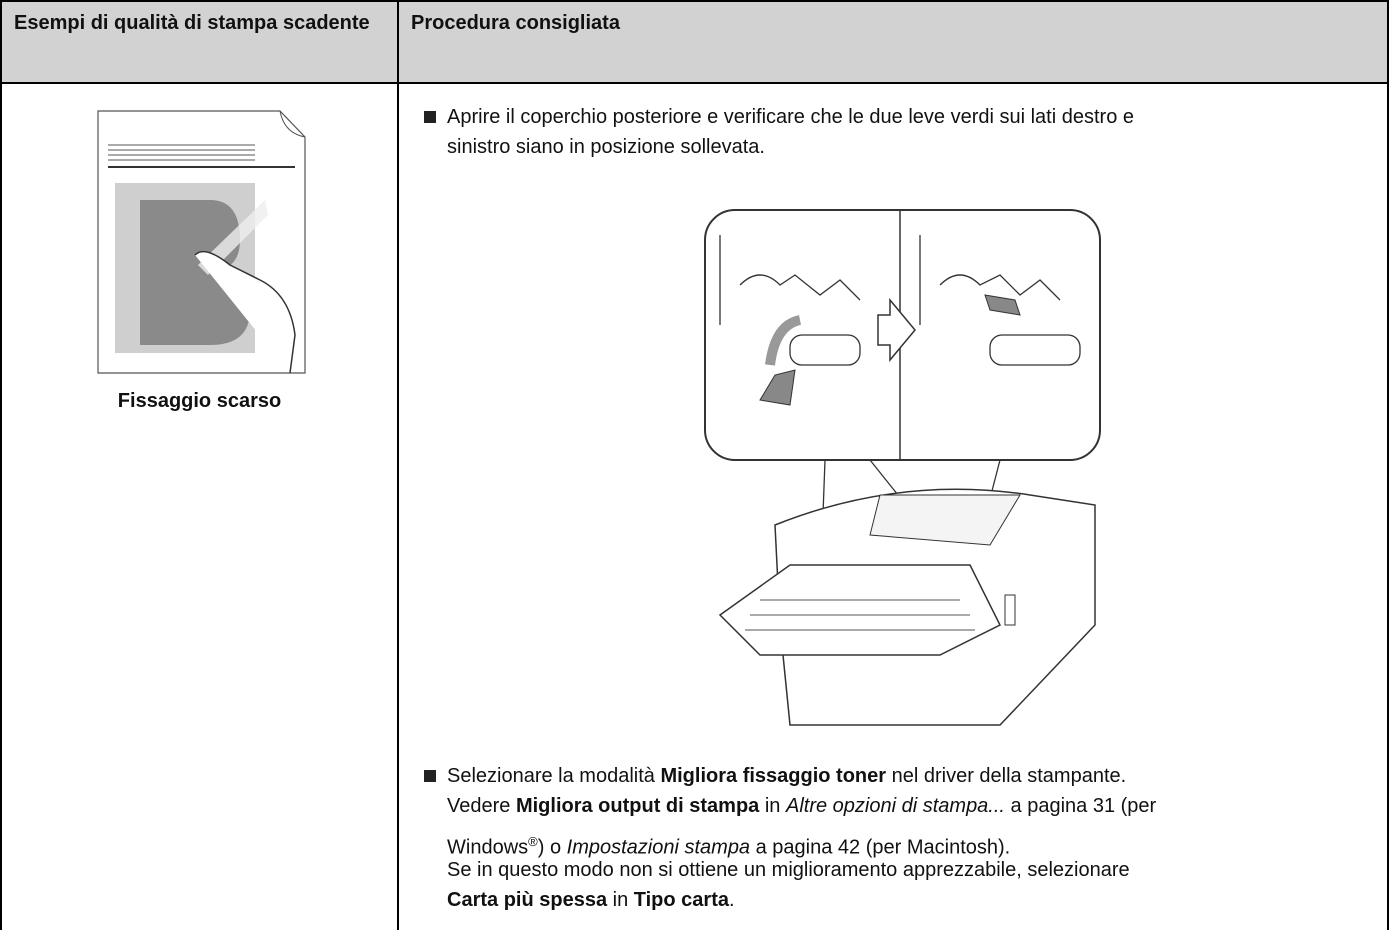  What do you see at coordinates (658, 847) in the screenshot?
I see `text-run: Impostazioni stampa` at bounding box center [658, 847].